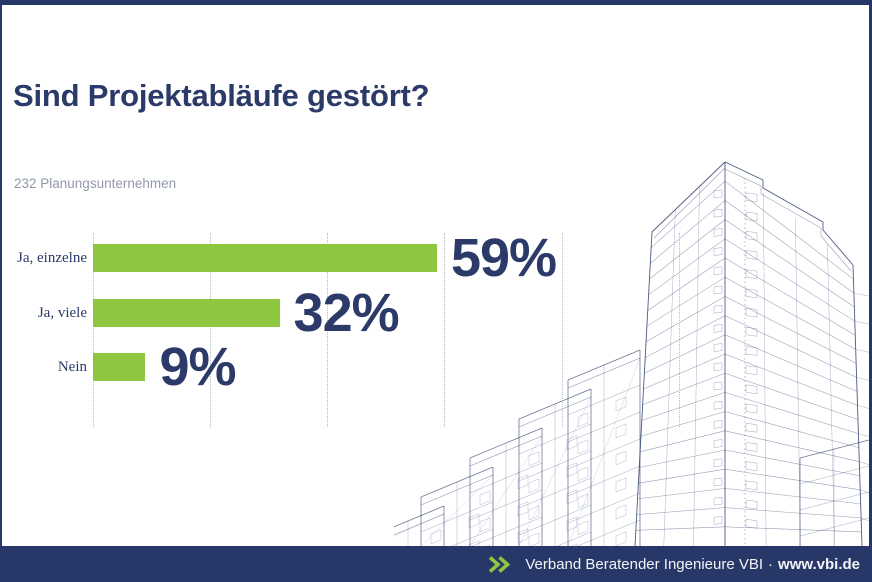  Describe the element at coordinates (346, 312) in the screenshot. I see `value-label: 32%` at that location.